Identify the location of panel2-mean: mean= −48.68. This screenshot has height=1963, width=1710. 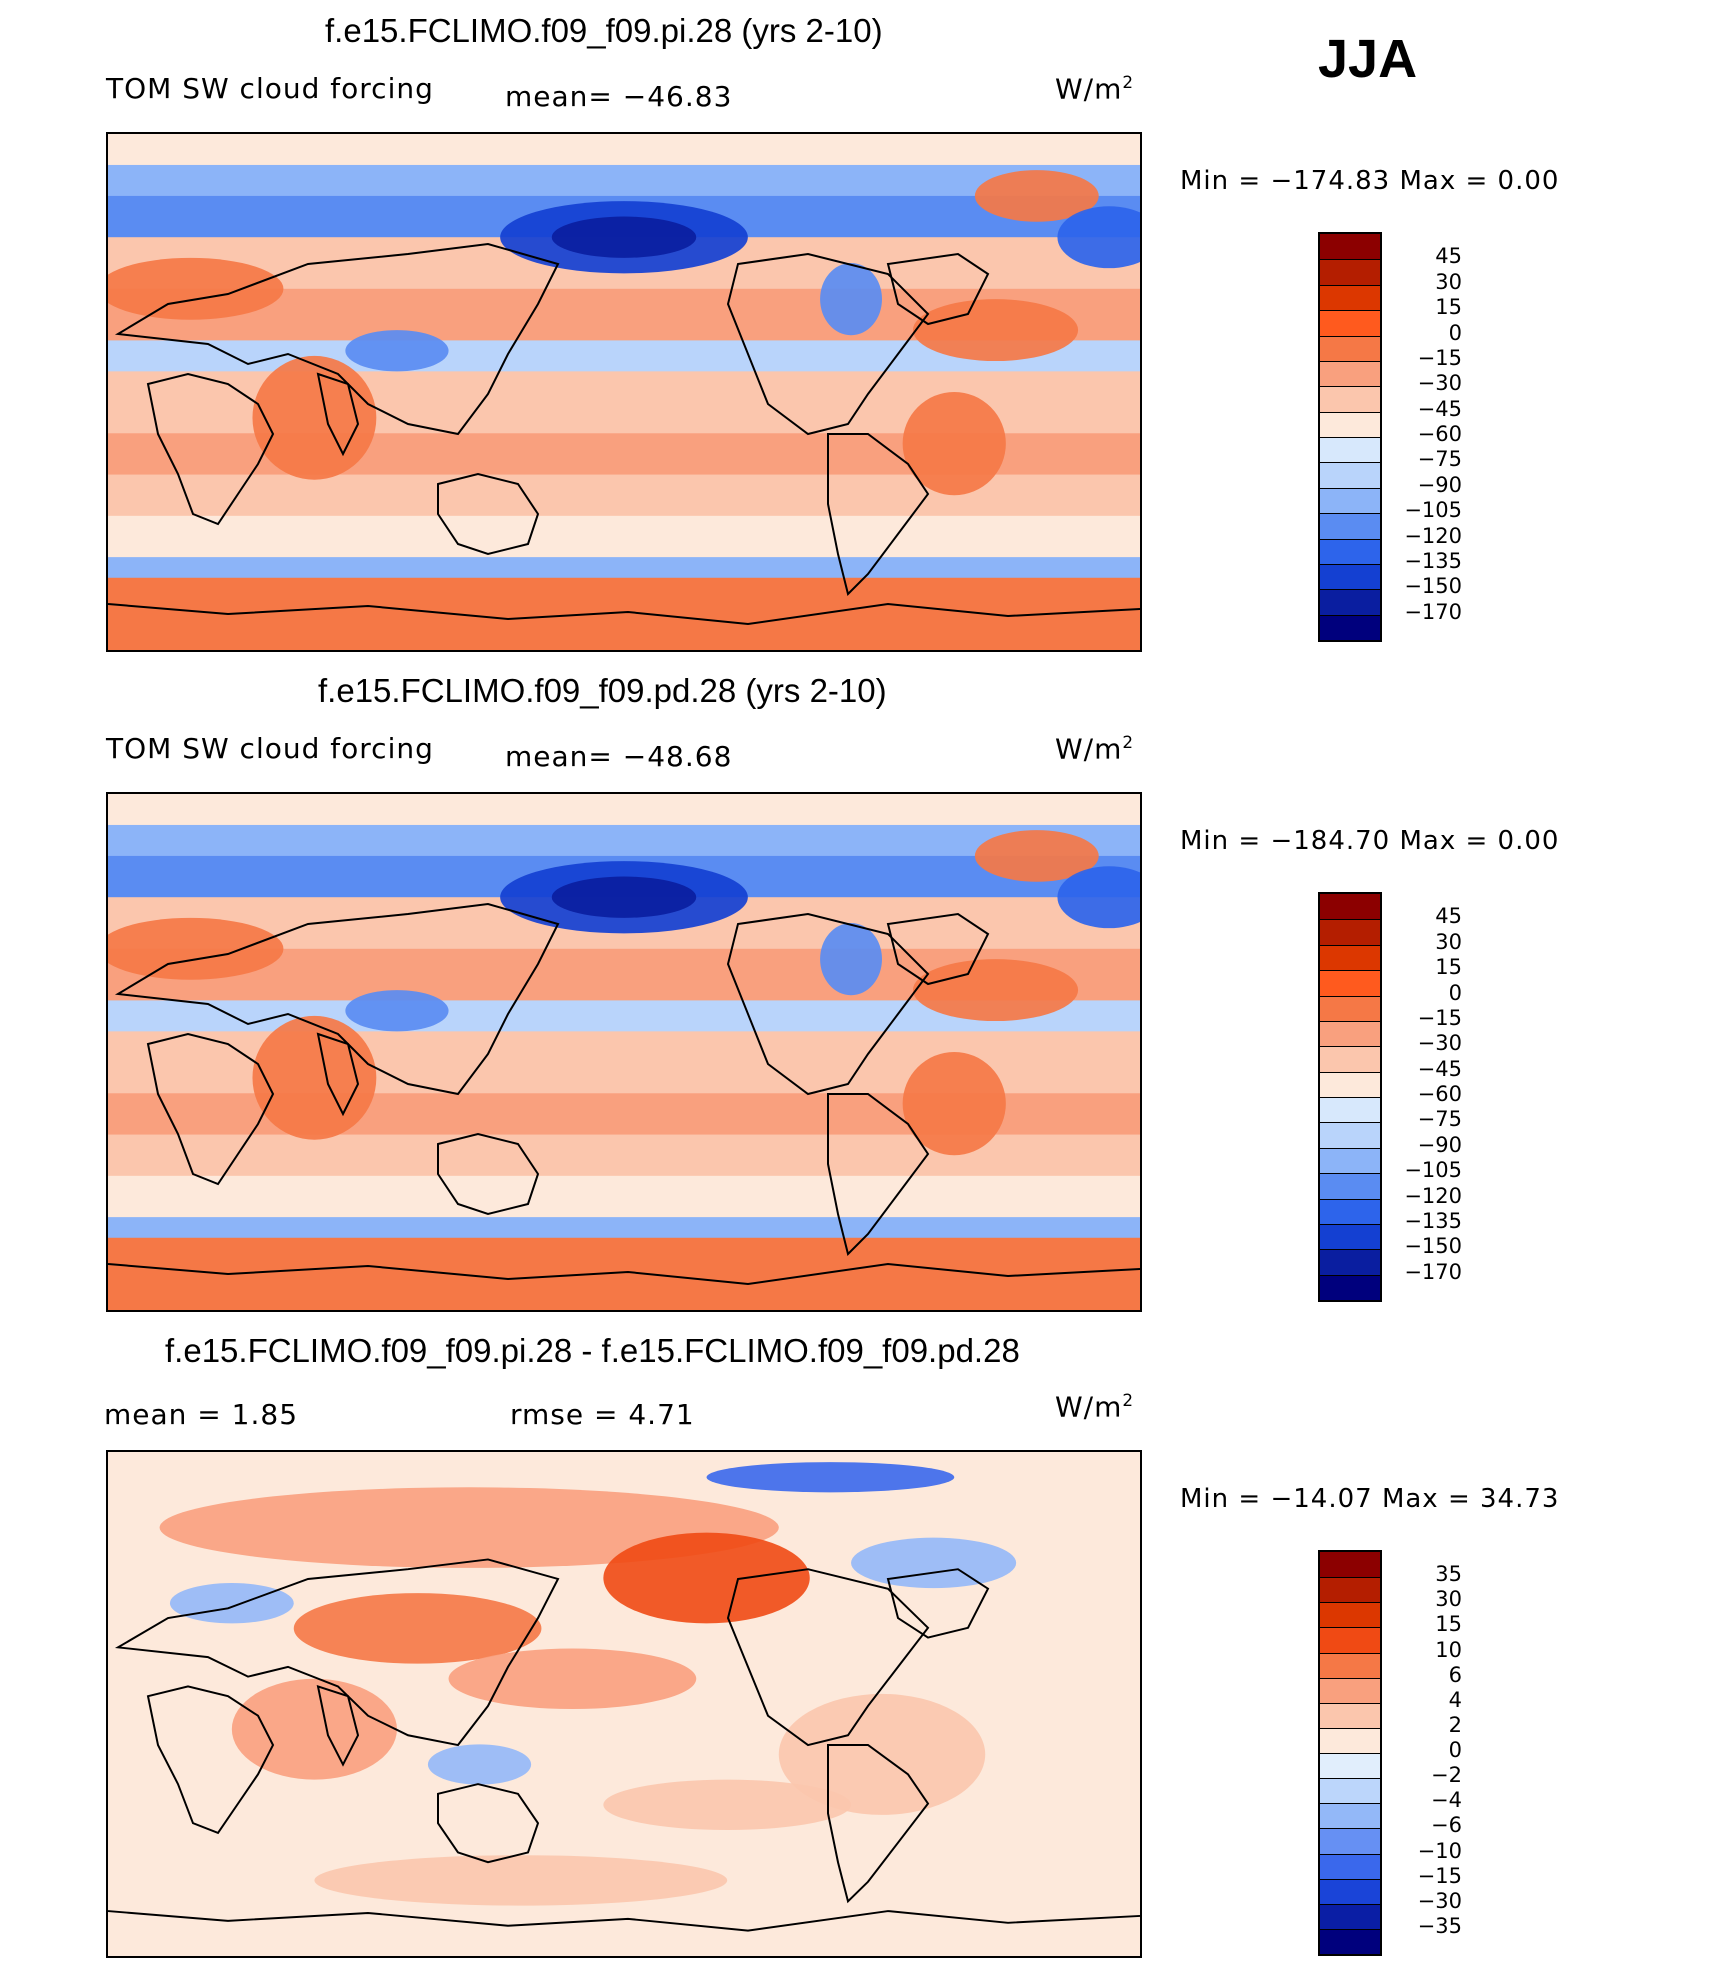
(619, 756).